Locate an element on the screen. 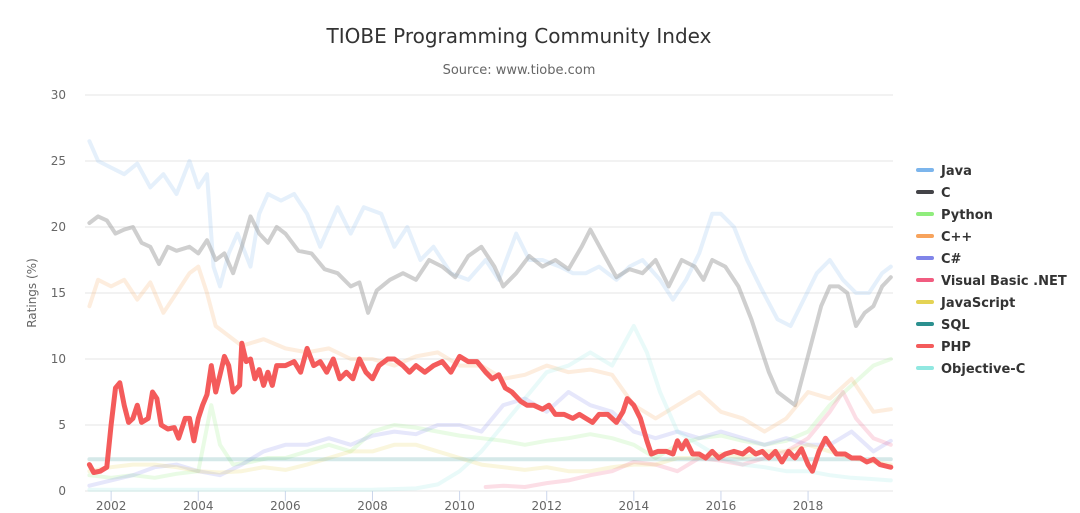 The width and height of the screenshot is (1080, 513). legend-item: Visual Basic .NET is located at coordinates (991, 281).